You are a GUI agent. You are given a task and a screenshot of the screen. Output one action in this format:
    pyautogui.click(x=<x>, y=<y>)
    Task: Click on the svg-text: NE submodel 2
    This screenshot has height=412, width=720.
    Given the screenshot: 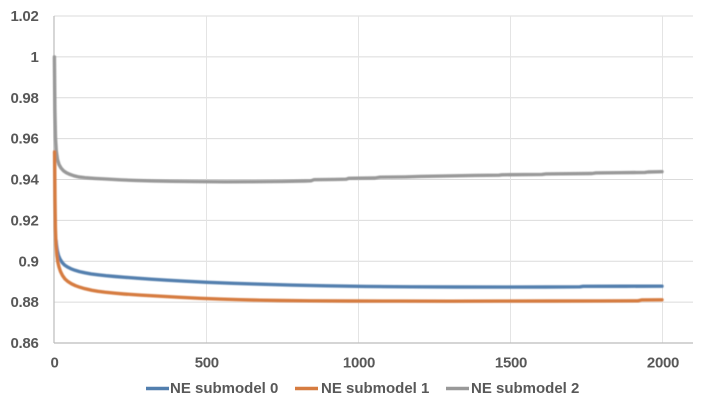 What is the action you would take?
    pyautogui.click(x=525, y=388)
    